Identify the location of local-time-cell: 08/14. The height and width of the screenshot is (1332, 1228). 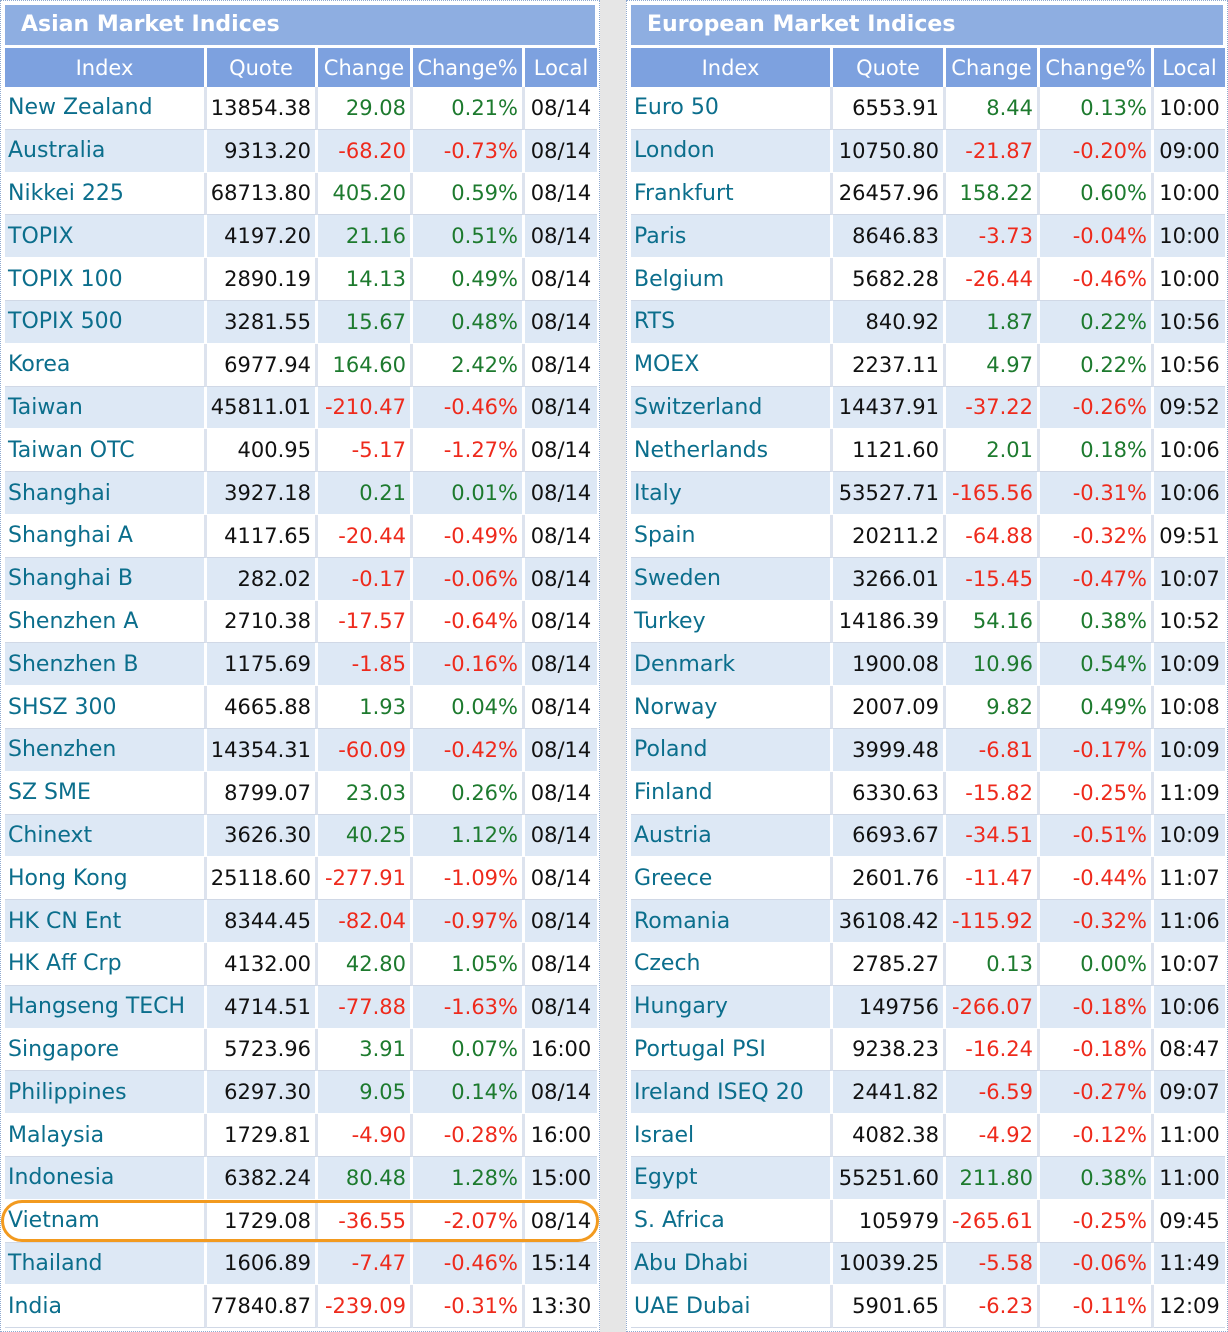
(561, 793).